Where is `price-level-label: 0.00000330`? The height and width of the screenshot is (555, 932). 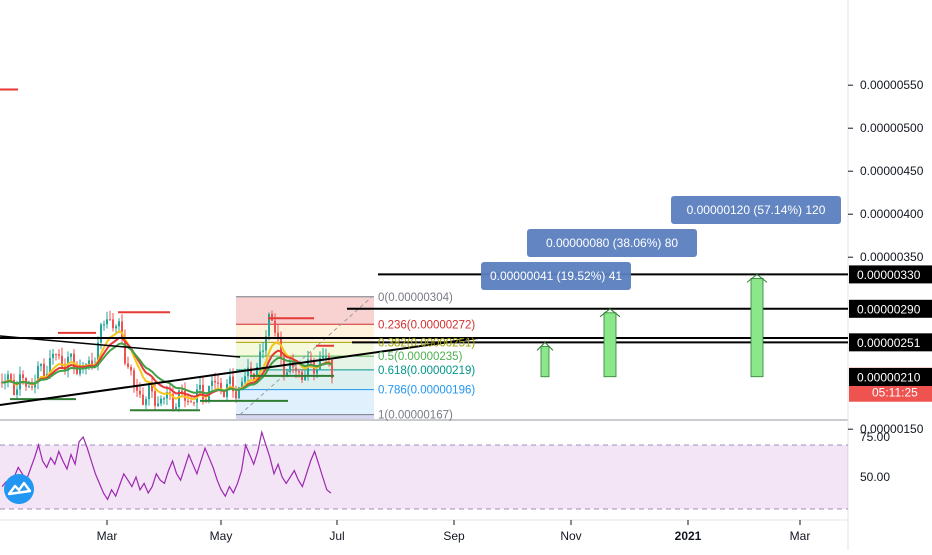 price-level-label: 0.00000330 is located at coordinates (889, 275).